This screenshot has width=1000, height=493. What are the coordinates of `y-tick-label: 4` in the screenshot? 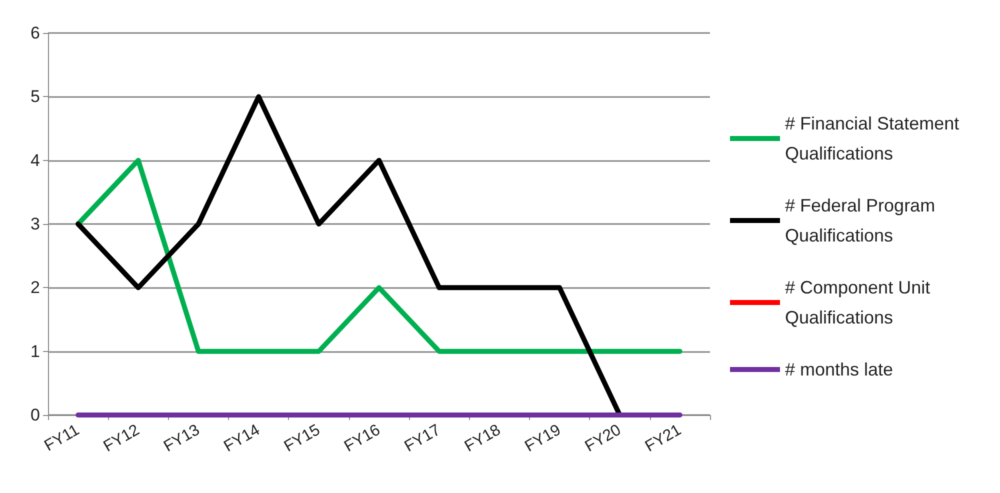 It's located at (35, 160).